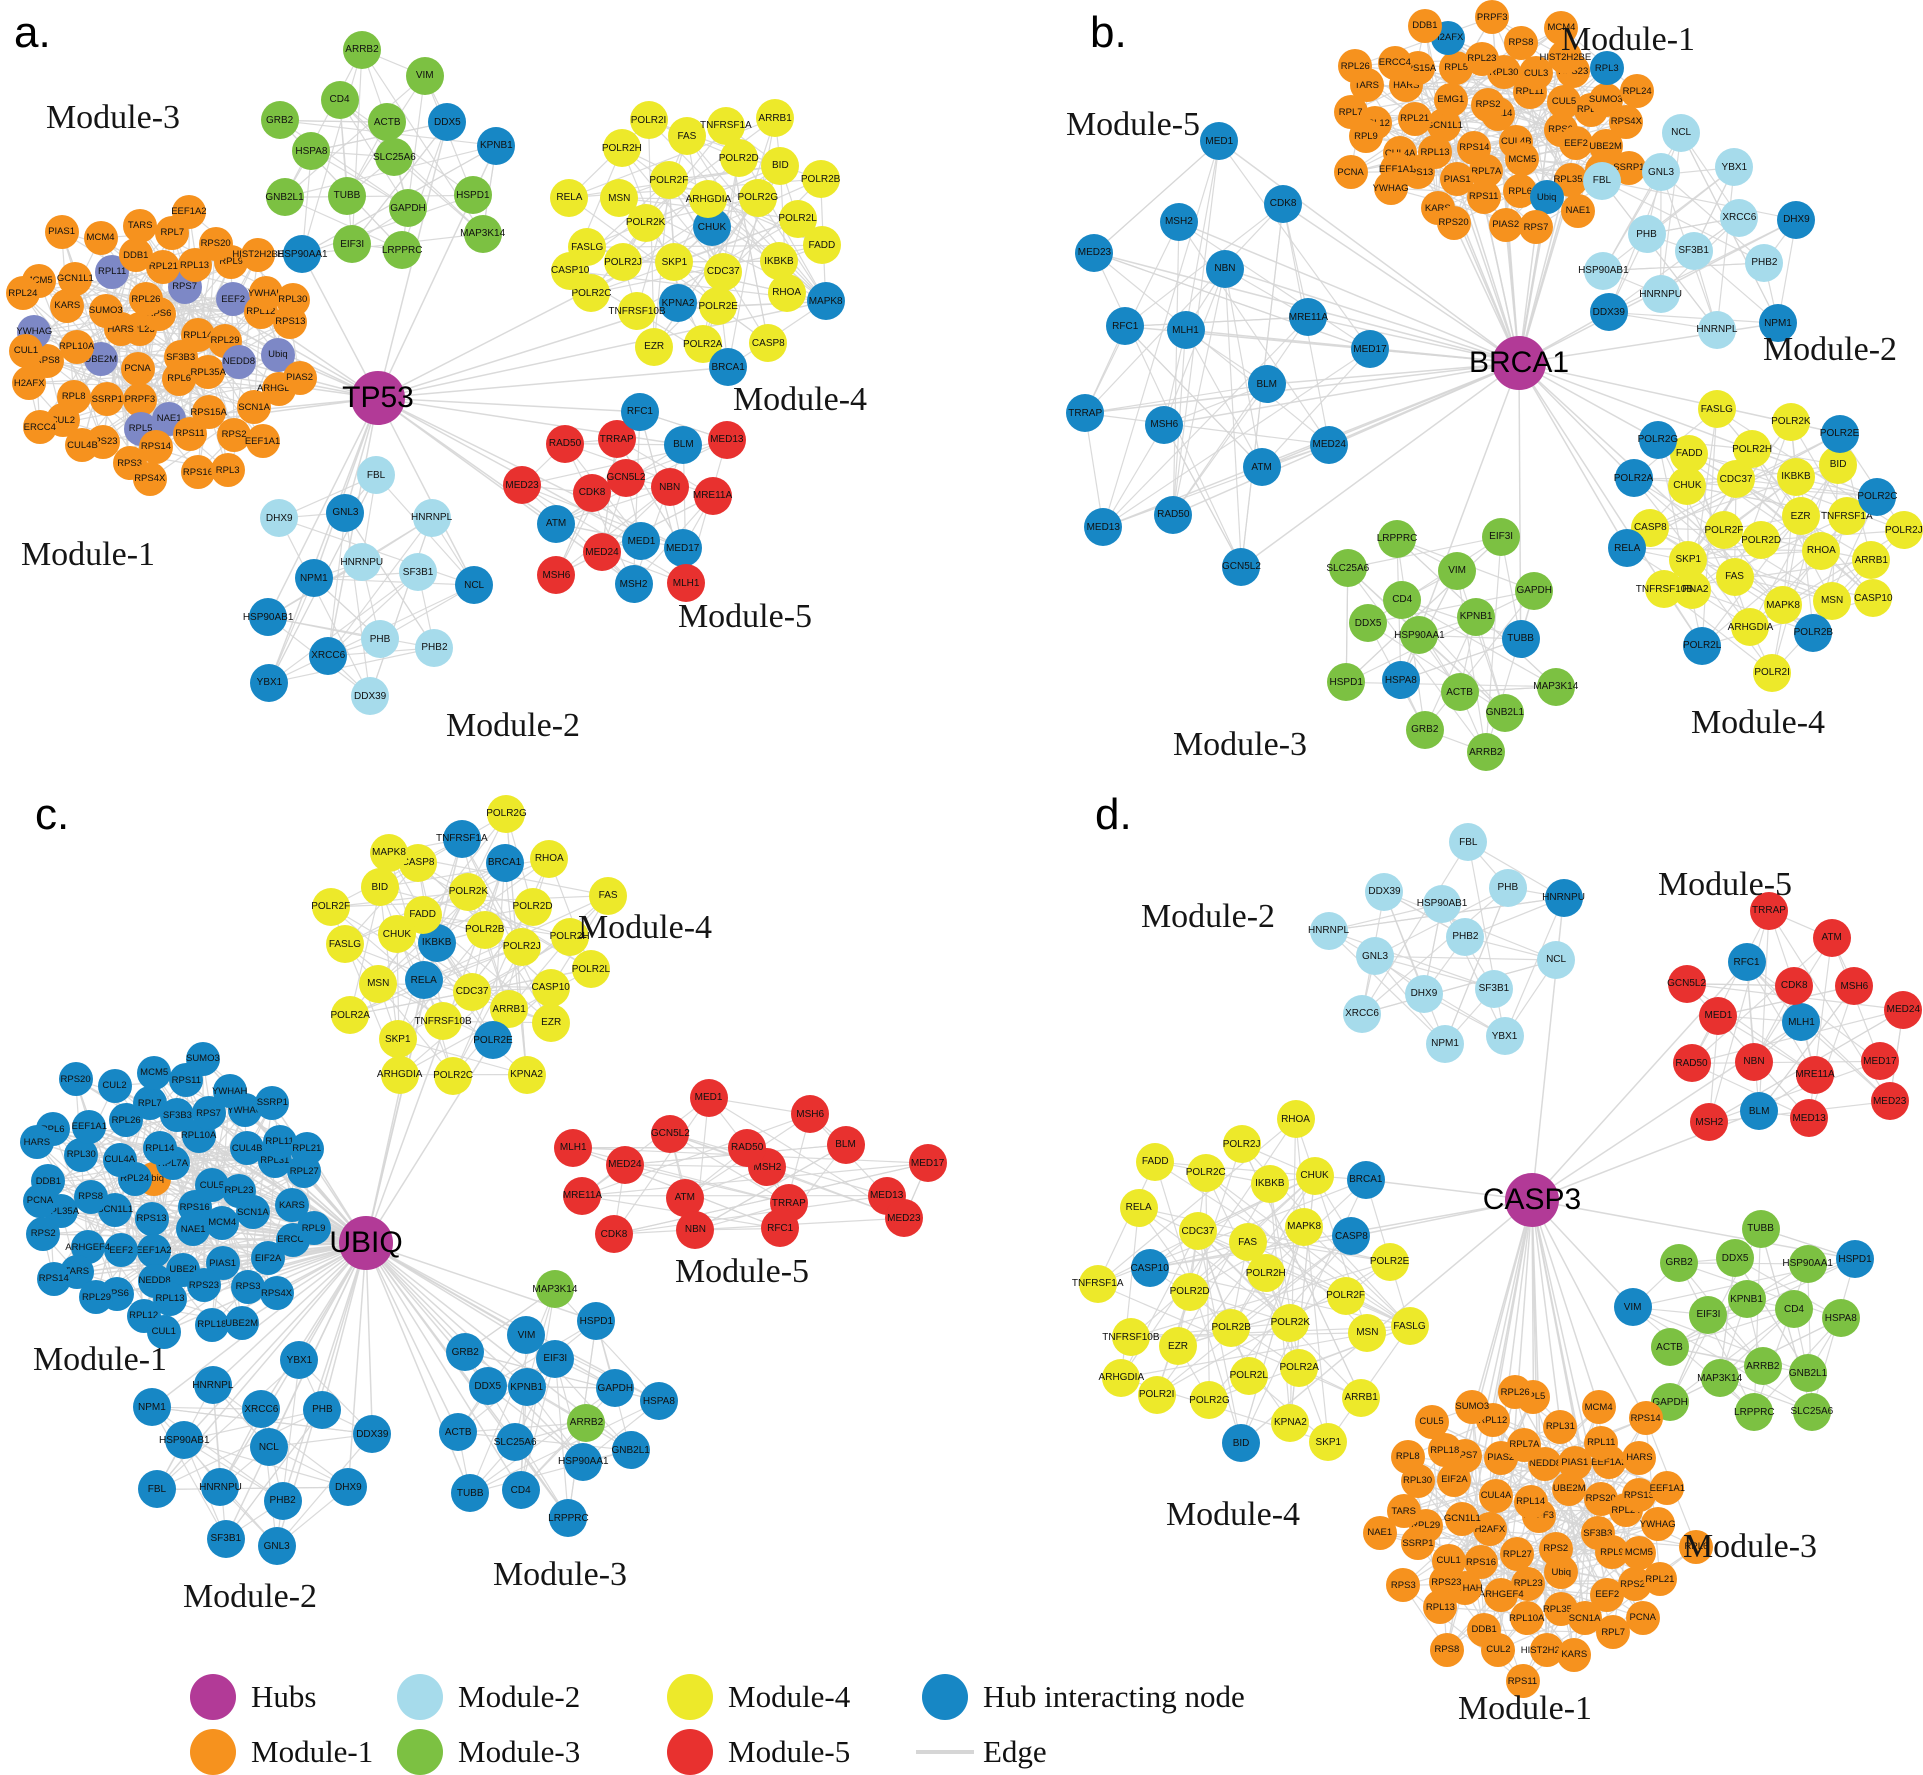  Describe the element at coordinates (1247, 1242) in the screenshot. I see `network-node: FAS` at that location.